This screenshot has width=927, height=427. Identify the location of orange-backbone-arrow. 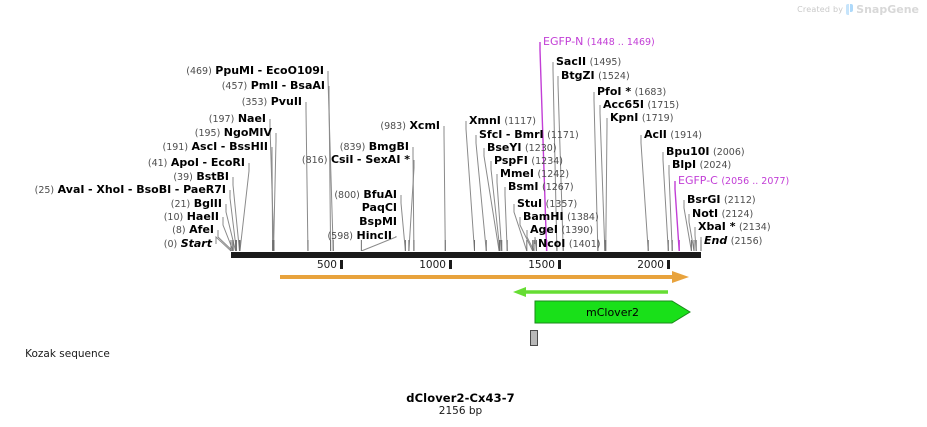
(484, 277).